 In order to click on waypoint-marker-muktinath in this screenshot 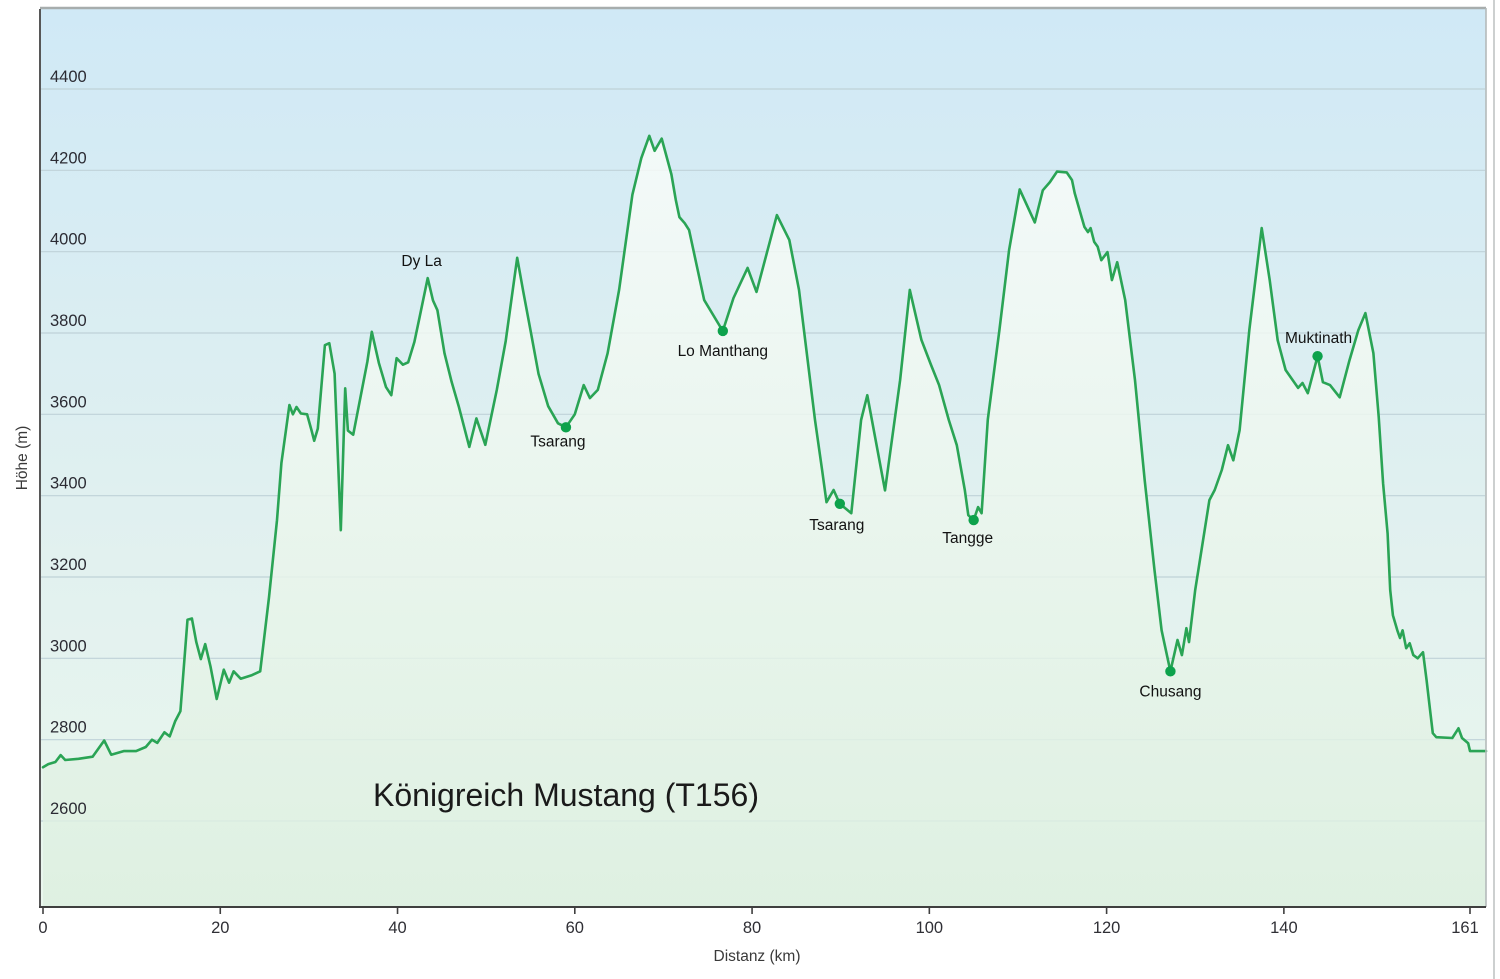, I will do `click(1317, 356)`.